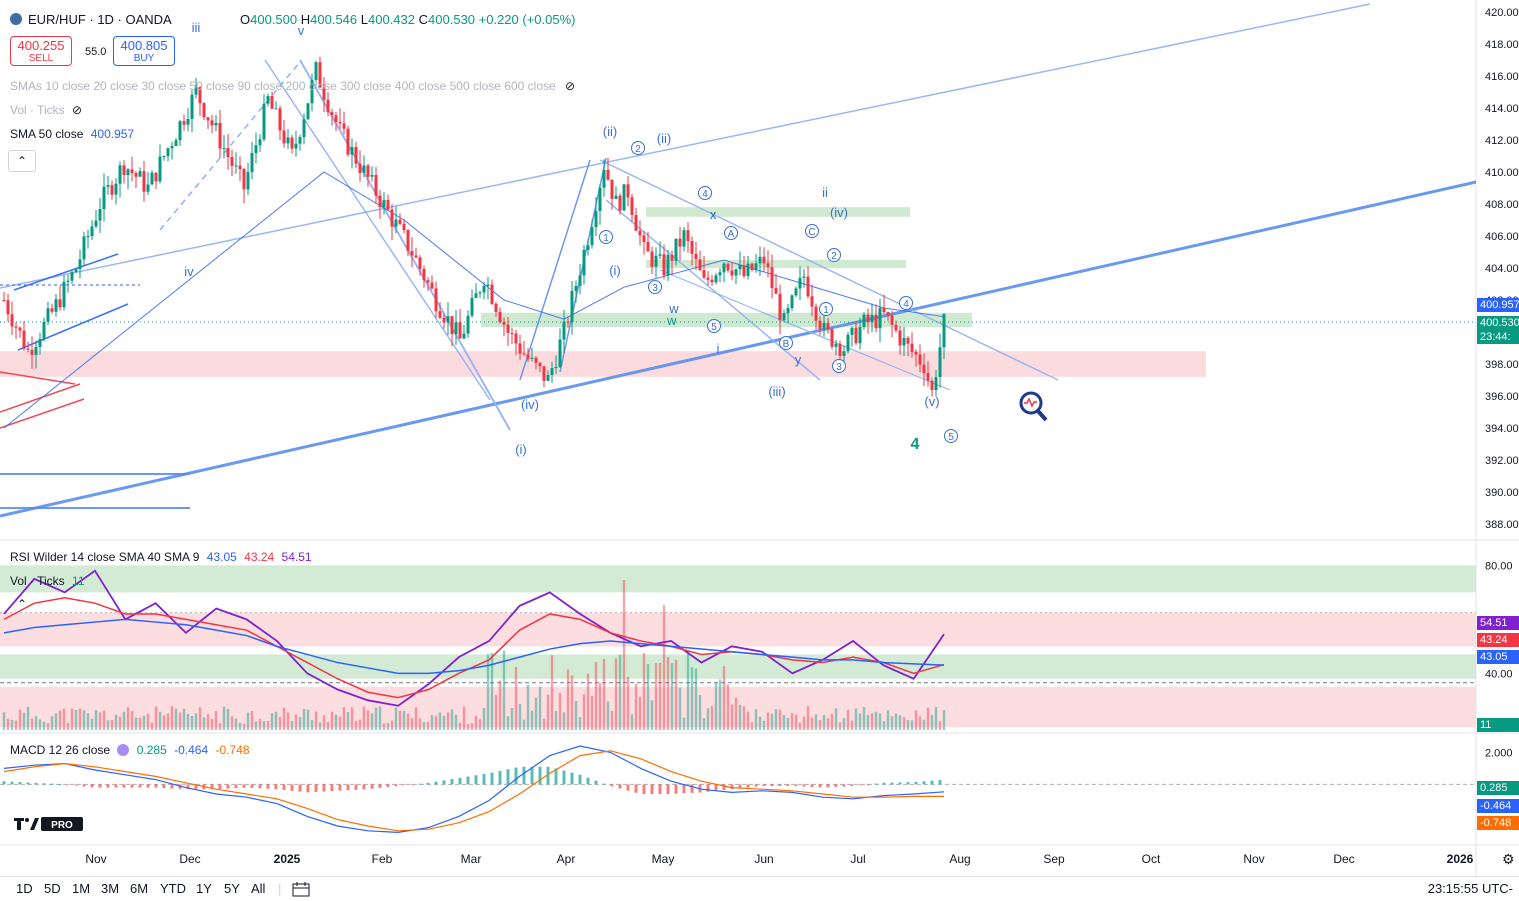  What do you see at coordinates (1034, 408) in the screenshot?
I see `zoom-search-icon` at bounding box center [1034, 408].